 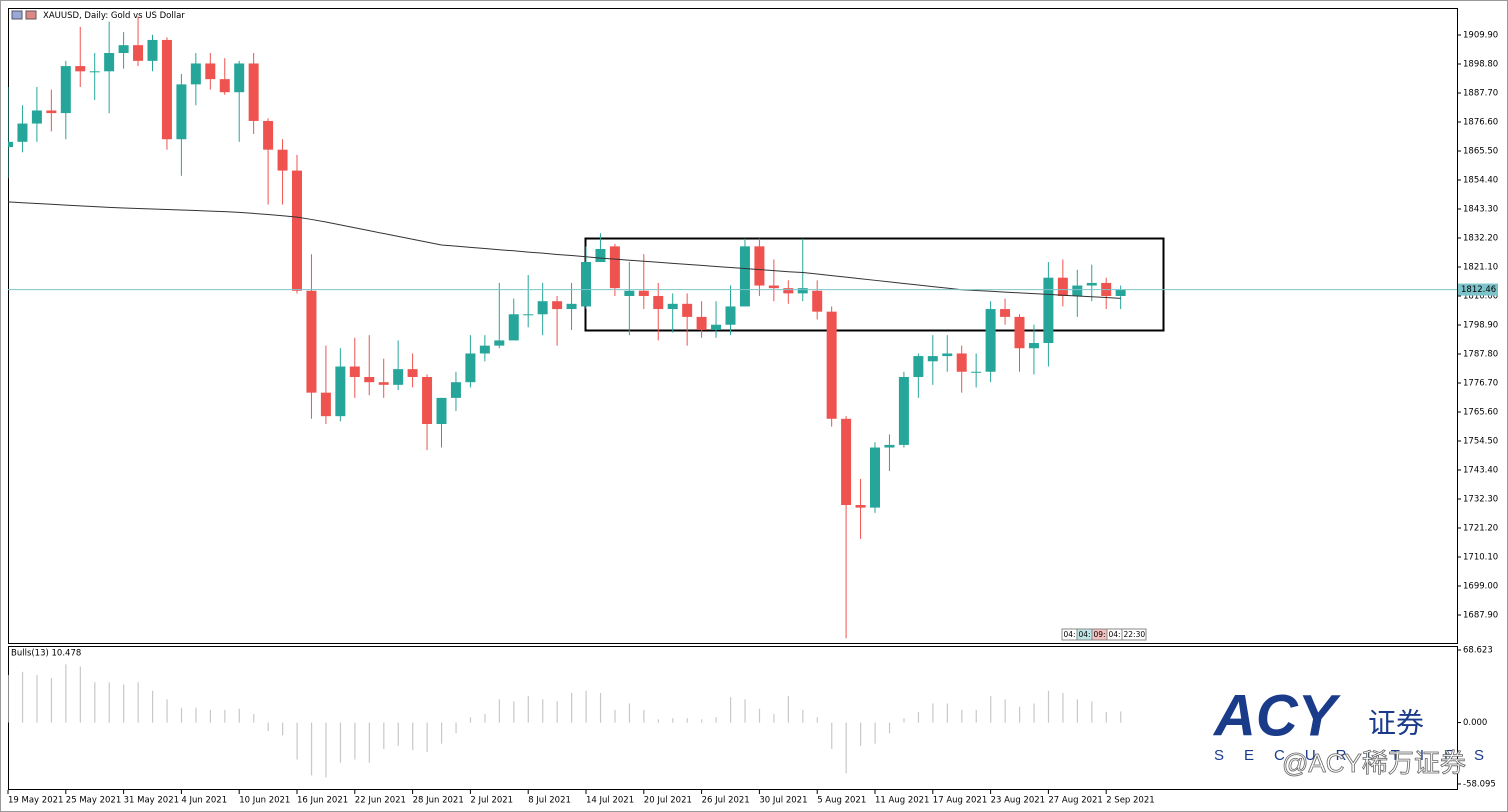 I want to click on indicator-bars, so click(x=565, y=721).